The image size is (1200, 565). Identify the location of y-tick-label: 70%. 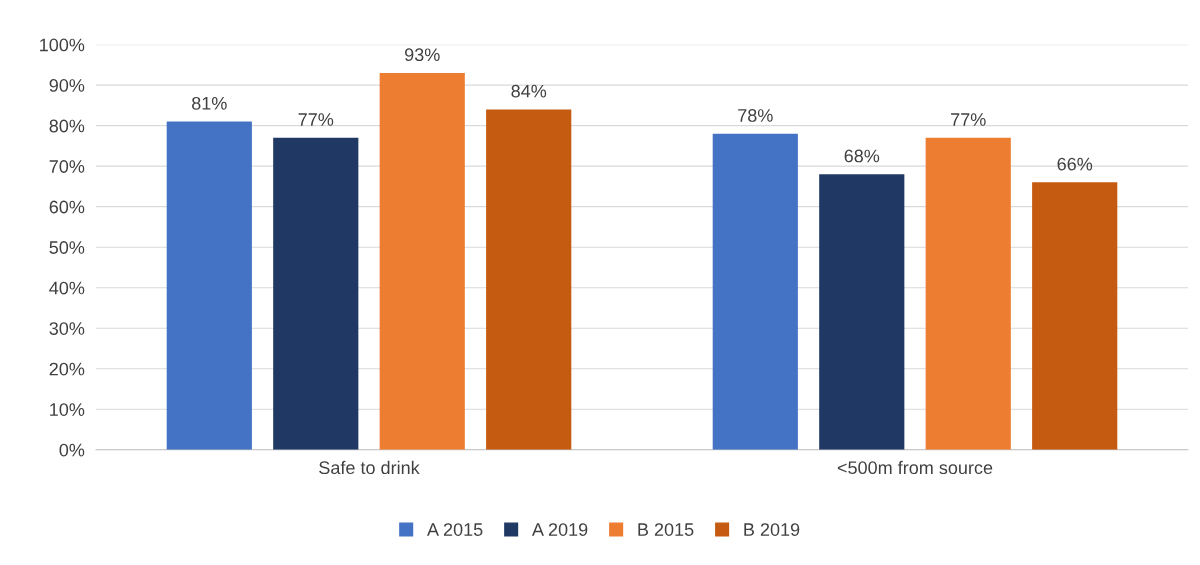
(67, 166).